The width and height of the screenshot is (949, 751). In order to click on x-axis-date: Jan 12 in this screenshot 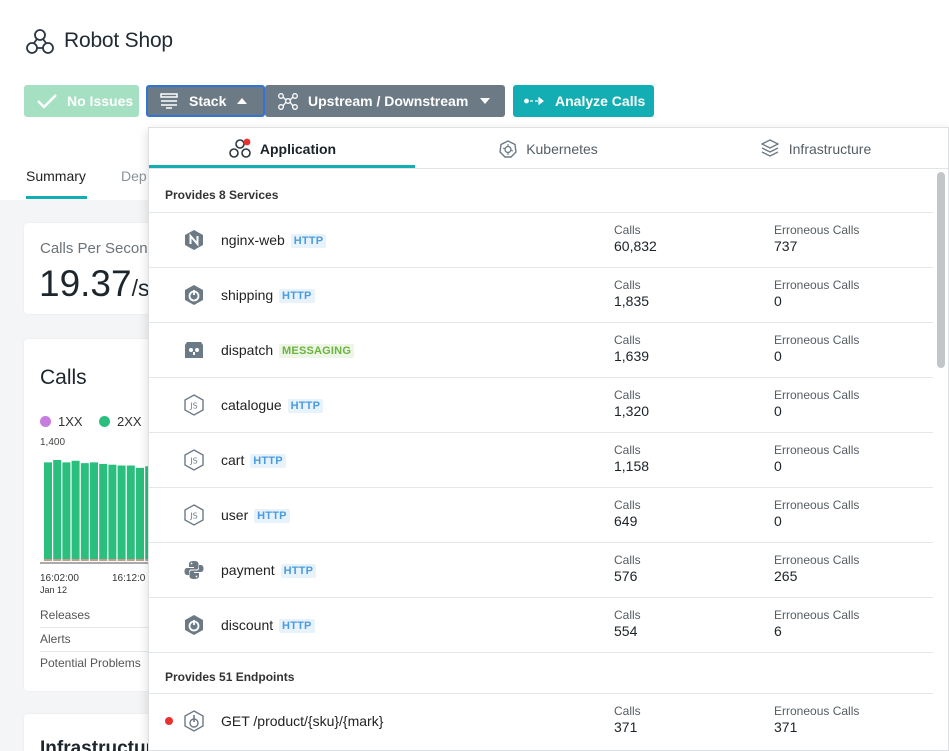, I will do `click(54, 590)`.